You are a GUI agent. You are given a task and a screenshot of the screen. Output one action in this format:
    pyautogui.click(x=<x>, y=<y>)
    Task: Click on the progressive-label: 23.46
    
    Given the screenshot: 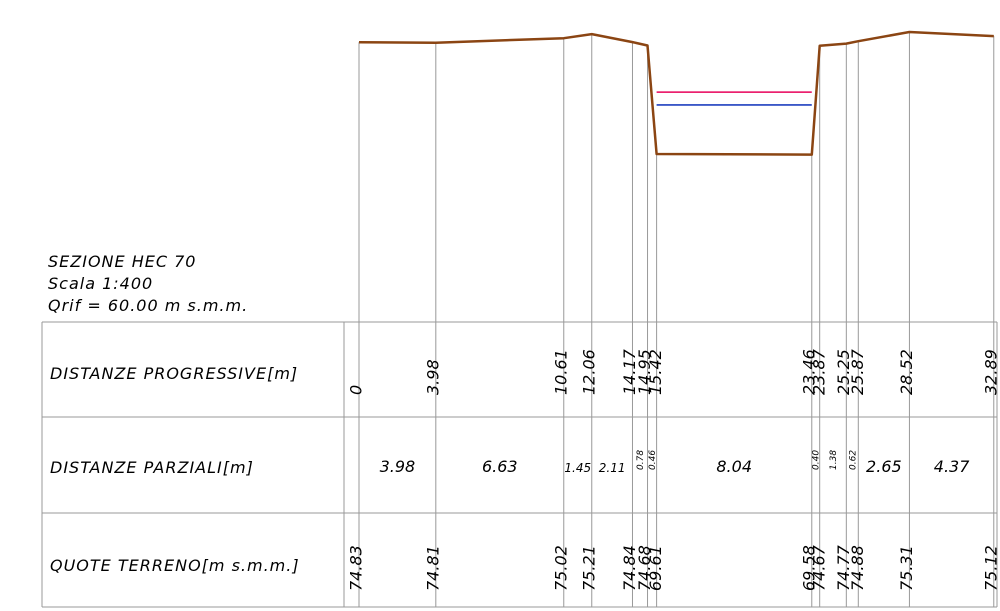 What is the action you would take?
    pyautogui.click(x=808, y=372)
    